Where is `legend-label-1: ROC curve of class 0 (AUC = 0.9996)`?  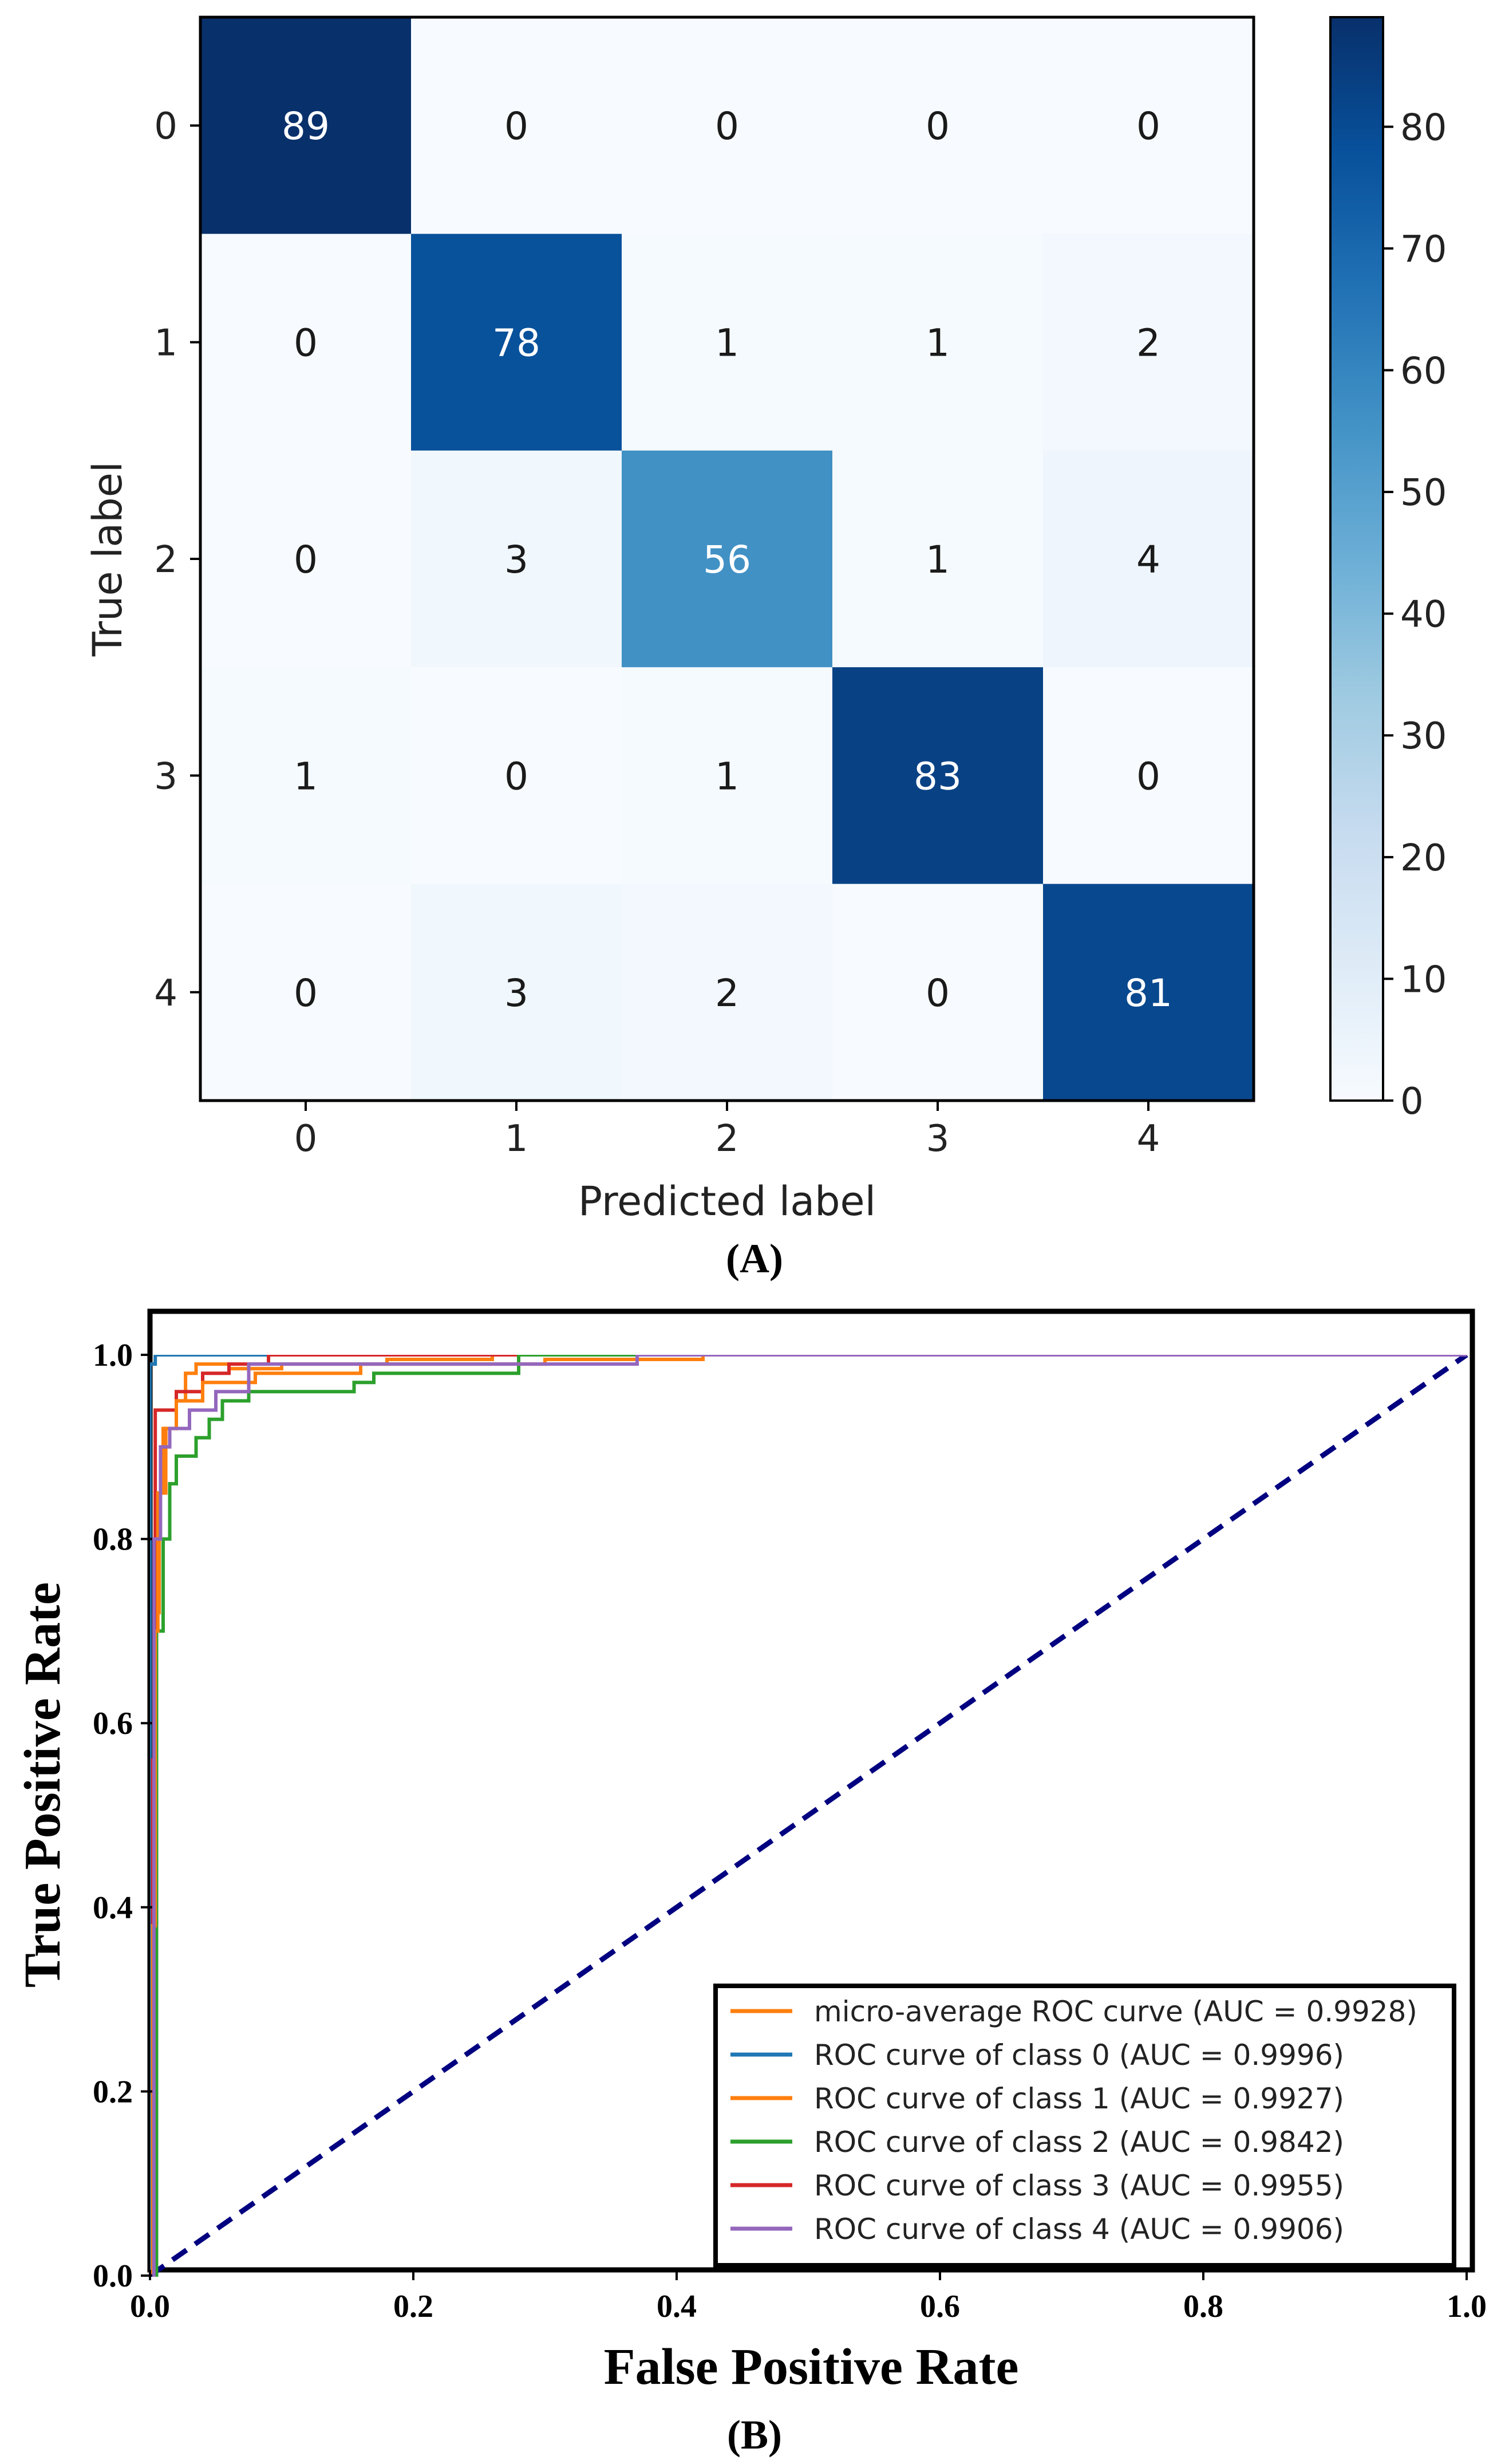
legend-label-1: ROC curve of class 0 (AUC = 0.9996) is located at coordinates (1079, 2055).